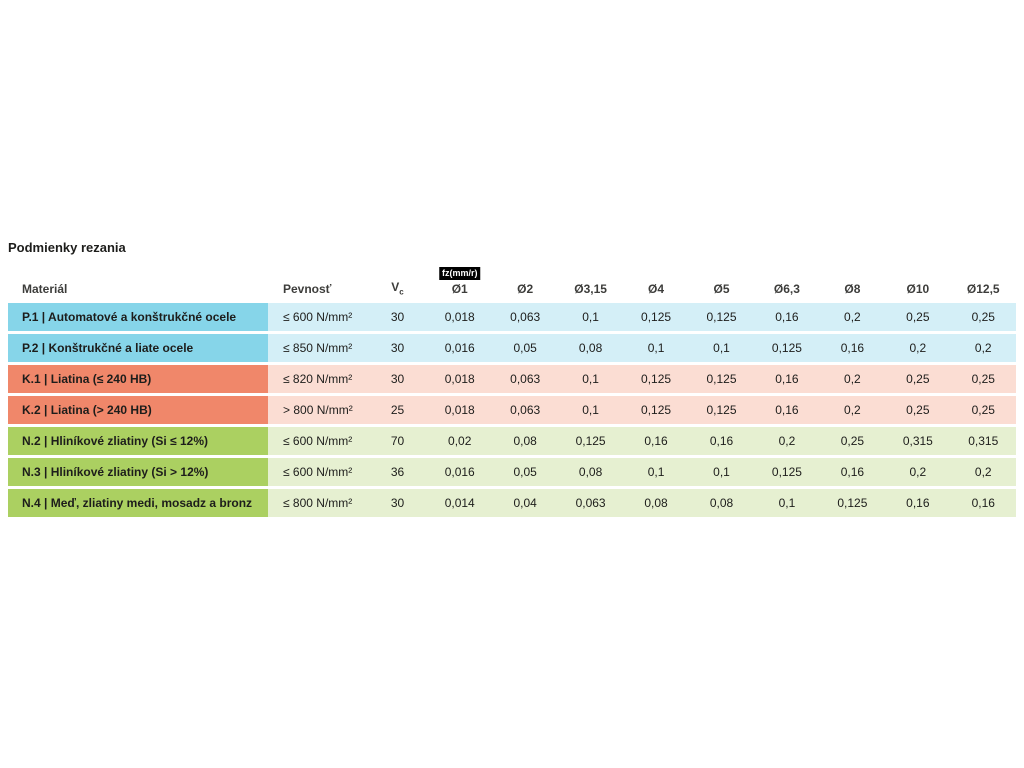 This screenshot has height=768, width=1024. I want to click on header-diameter: Ø10, so click(917, 289).